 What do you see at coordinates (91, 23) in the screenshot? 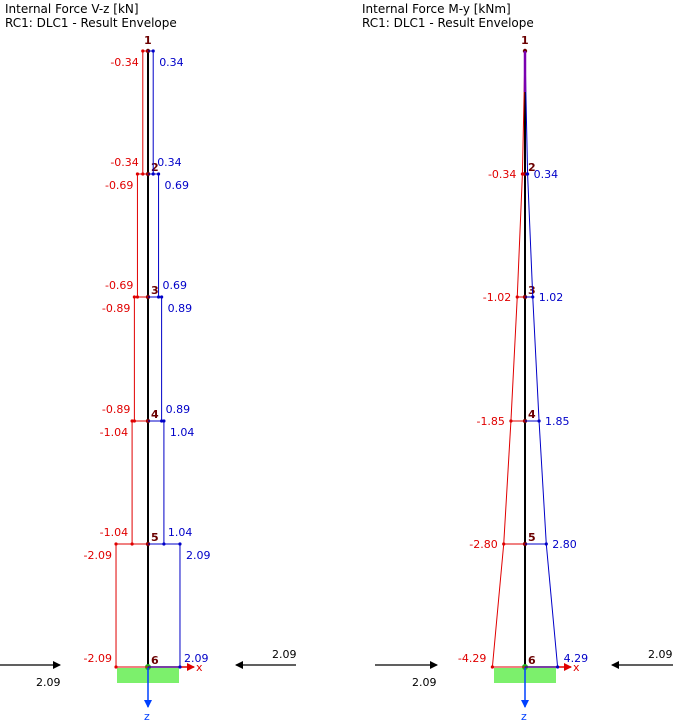
I see `vz-subtitle: RC1: DLC1 - Result Envelope` at bounding box center [91, 23].